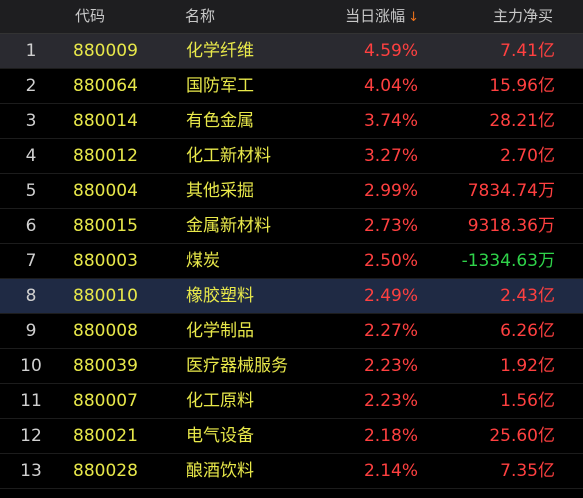  Describe the element at coordinates (390, 191) in the screenshot. I see `row-change: 2.99%` at that location.